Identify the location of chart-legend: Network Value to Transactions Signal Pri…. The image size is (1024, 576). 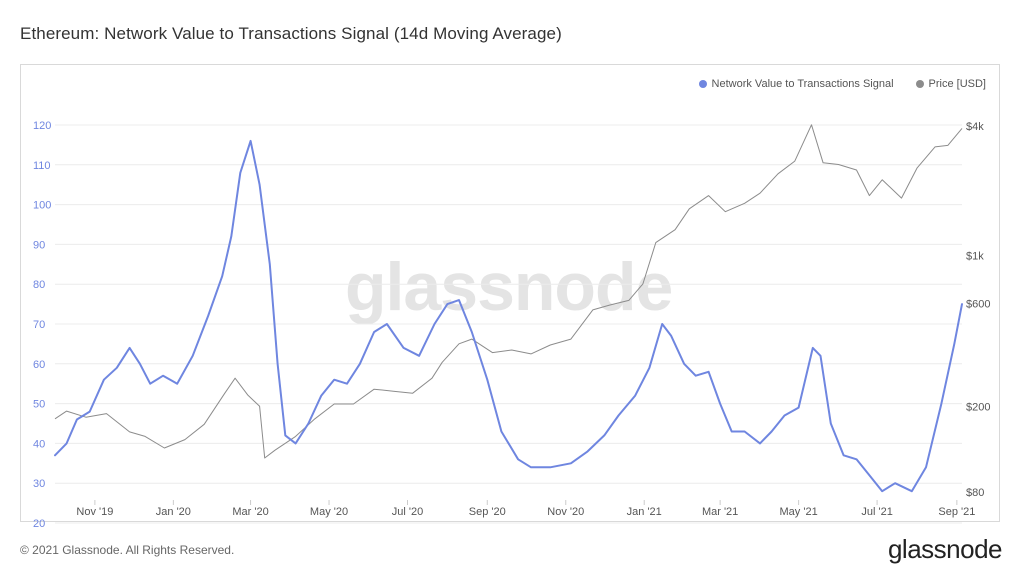
(842, 84).